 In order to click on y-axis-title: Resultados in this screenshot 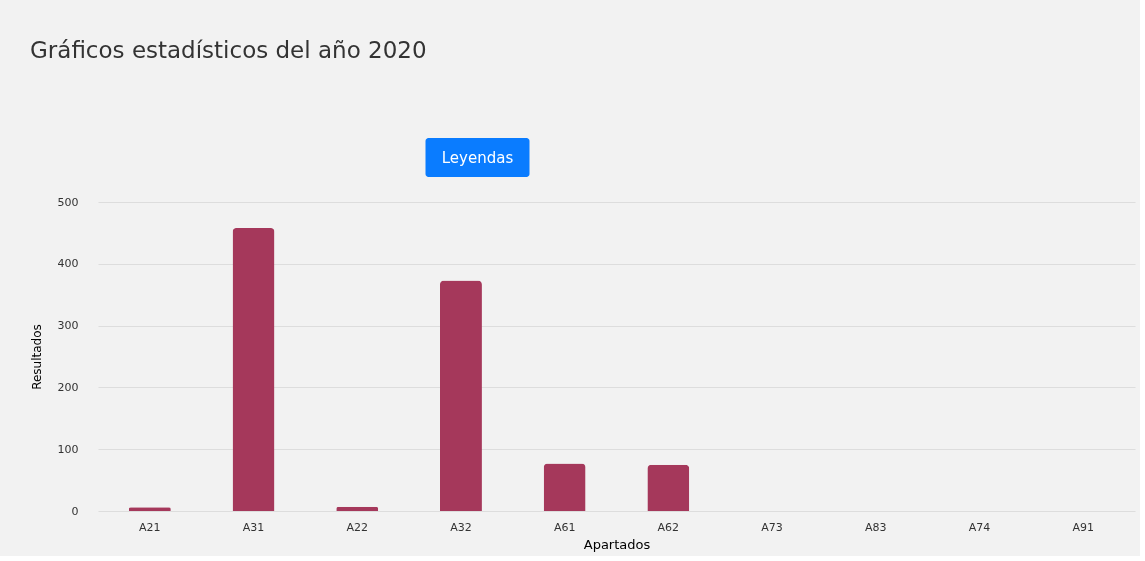, I will do `click(36, 357)`.